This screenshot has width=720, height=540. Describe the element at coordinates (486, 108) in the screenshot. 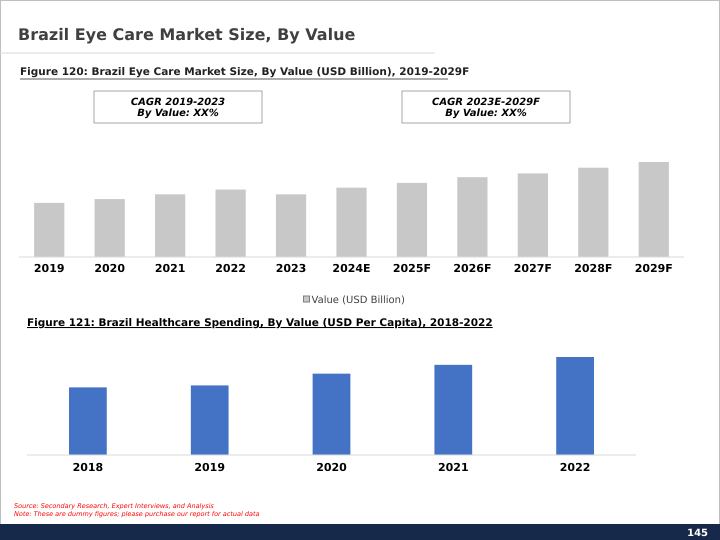

I see `text: CAGR 2023E-2029F By Value: XX%` at that location.